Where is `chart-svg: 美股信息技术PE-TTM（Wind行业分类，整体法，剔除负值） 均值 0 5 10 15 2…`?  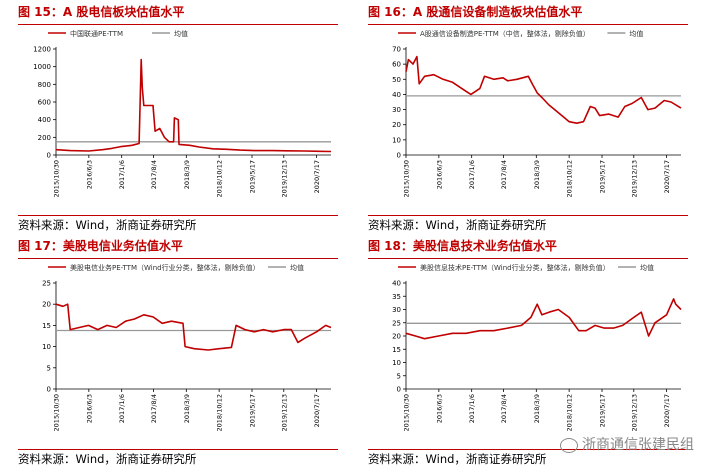
chart-svg: 美股信息技术PE-TTM（Wind行业分类，整体法，剔除负值） 均值 0 5 10 15 2… is located at coordinates (537, 347).